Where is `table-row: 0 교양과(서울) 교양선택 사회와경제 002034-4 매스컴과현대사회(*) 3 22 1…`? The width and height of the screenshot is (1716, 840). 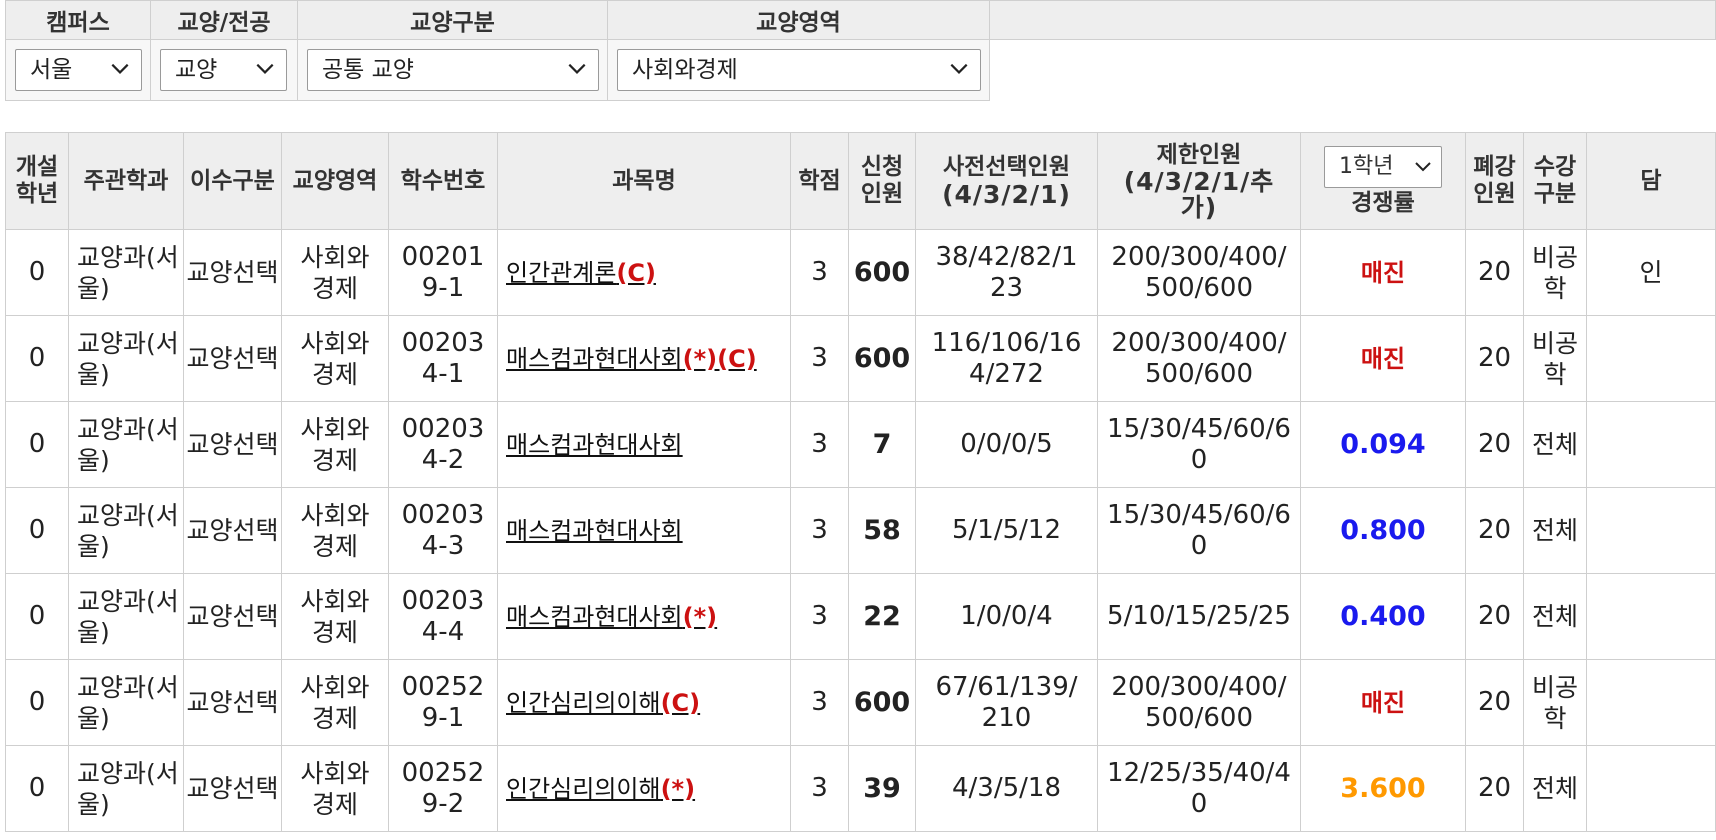
table-row: 0 교양과(서울) 교양선택 사회와경제 002034-4 매스컴과현대사회(*) 3 22 1… is located at coordinates (860, 616).